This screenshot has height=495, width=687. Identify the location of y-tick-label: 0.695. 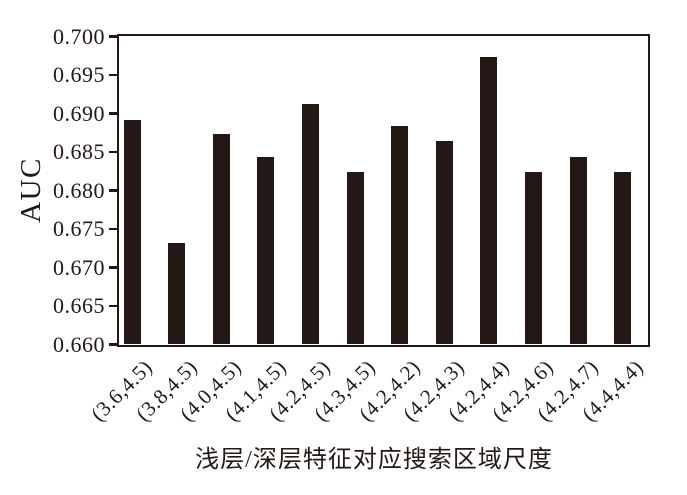
(79, 74).